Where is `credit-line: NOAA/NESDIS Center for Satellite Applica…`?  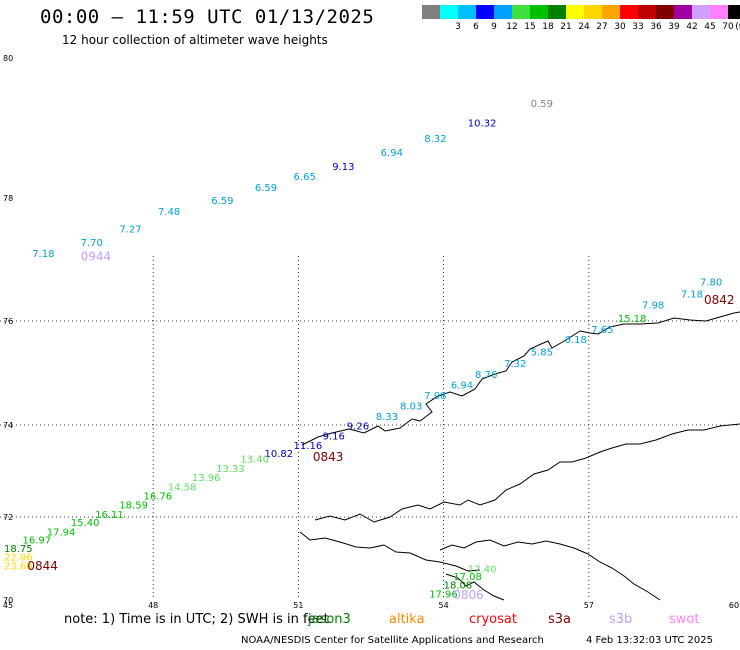 credit-line: NOAA/NESDIS Center for Satellite Applica… is located at coordinates (392, 640).